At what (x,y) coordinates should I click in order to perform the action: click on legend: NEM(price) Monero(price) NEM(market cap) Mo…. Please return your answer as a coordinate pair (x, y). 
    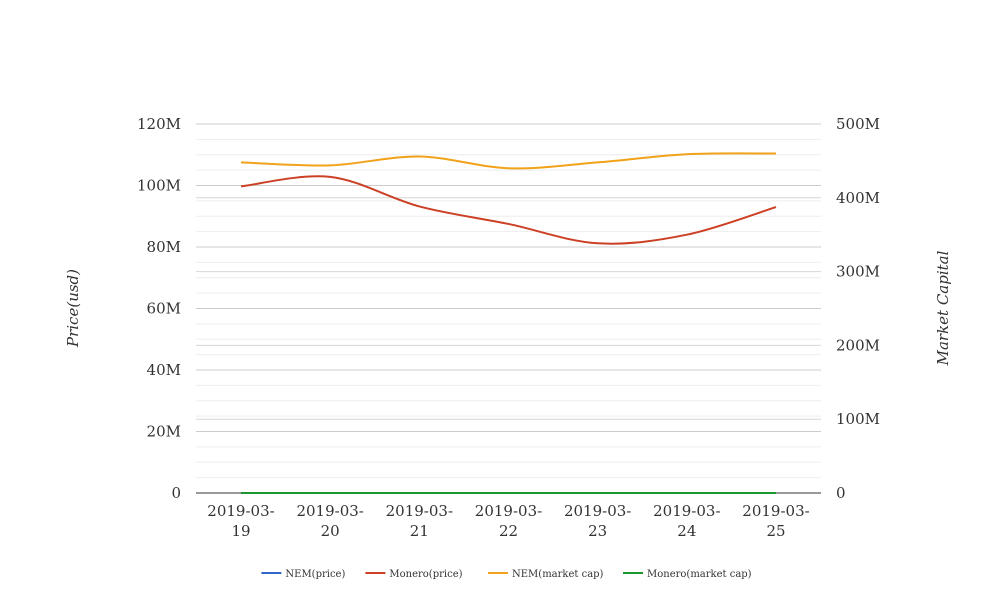
    Looking at the image, I should click on (506, 574).